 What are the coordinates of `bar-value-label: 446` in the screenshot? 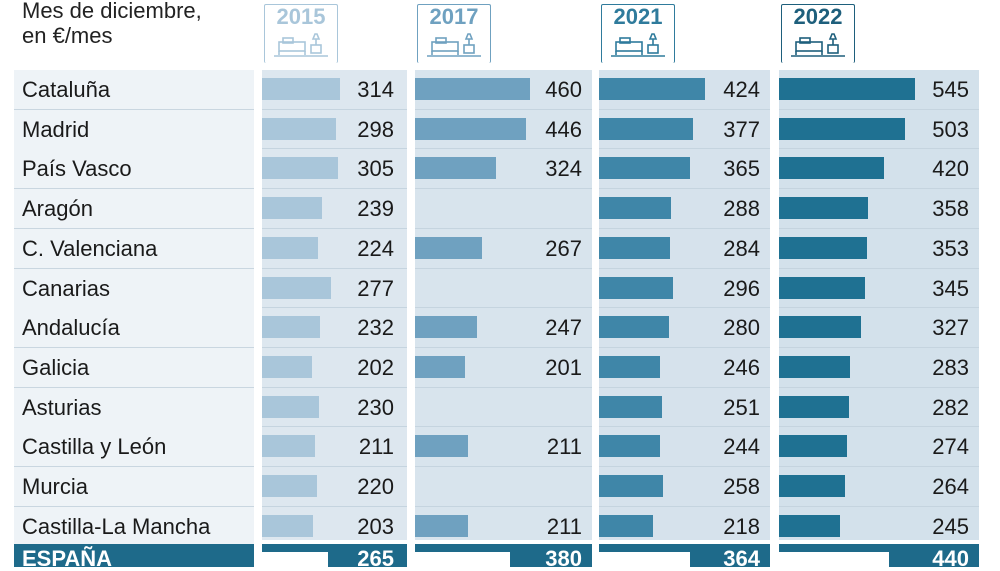 It's located at (563, 129).